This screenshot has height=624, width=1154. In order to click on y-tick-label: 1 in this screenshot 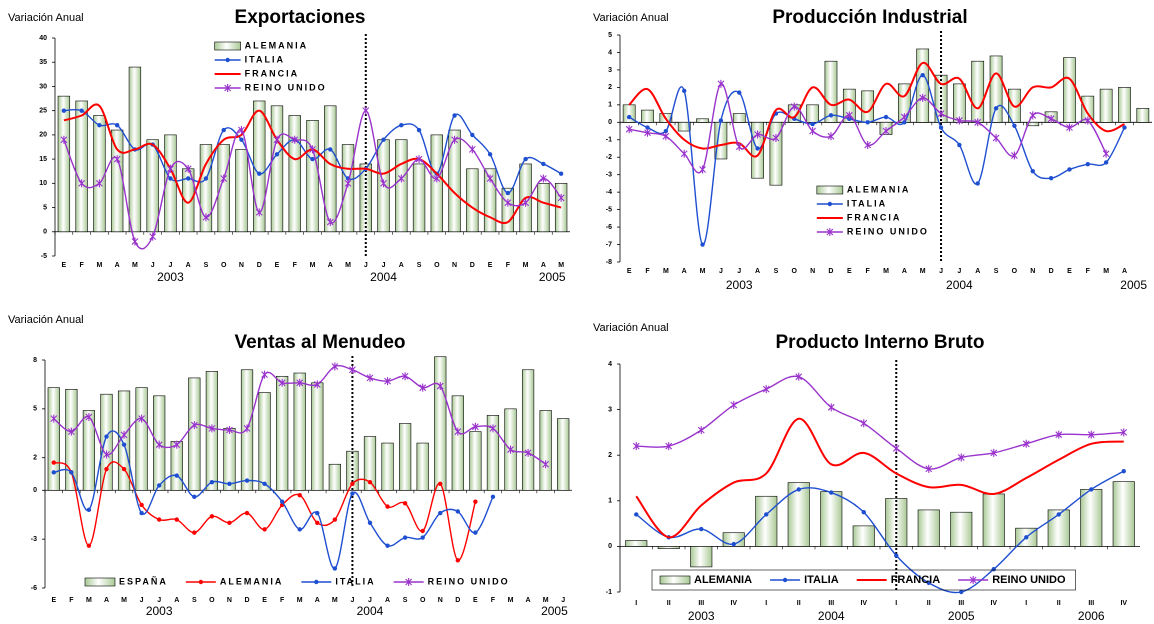, I will do `click(610, 105)`.